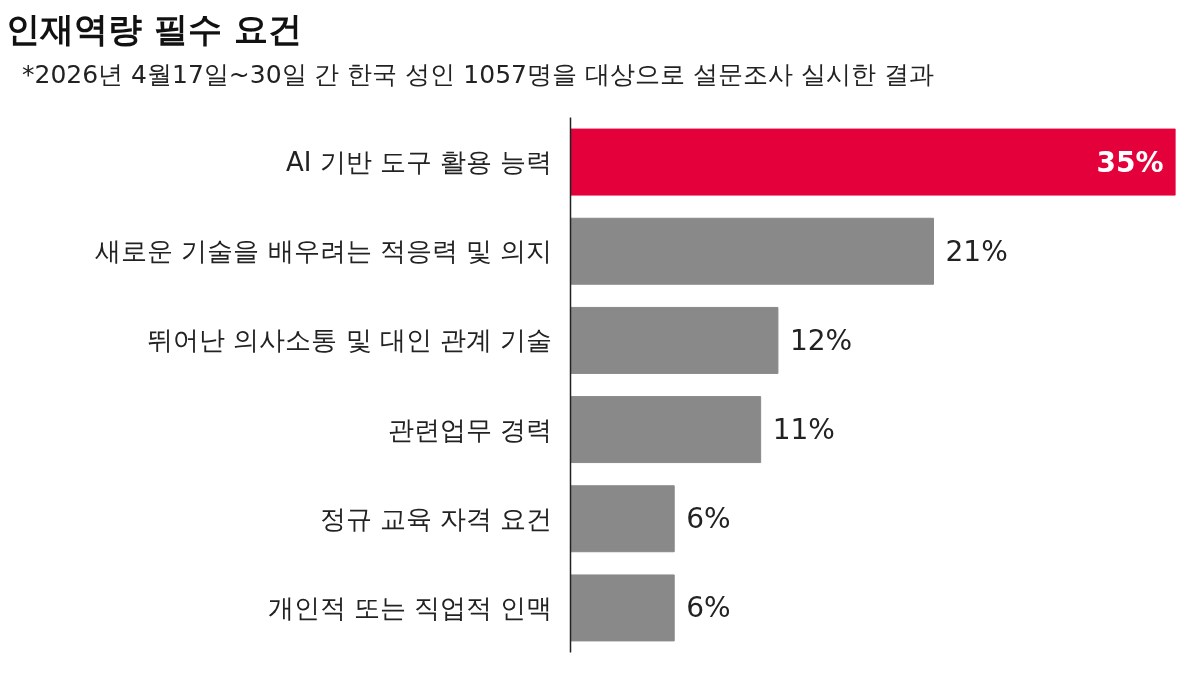 The width and height of the screenshot is (1200, 700). I want to click on y-tick-label: 정규 교육 자격 요건, so click(436, 518).